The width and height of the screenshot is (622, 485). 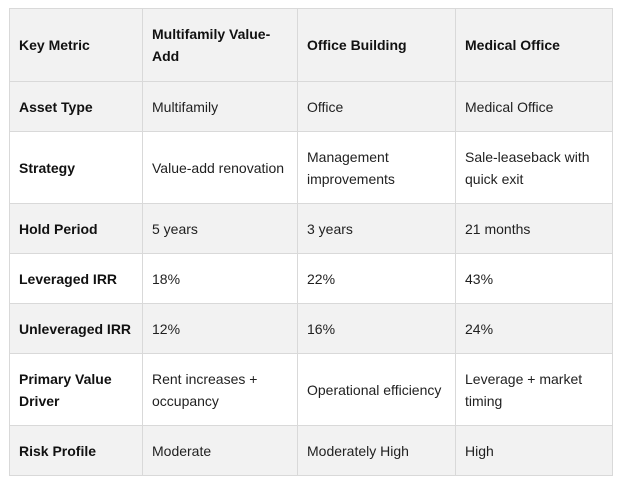 I want to click on table-cell: 22%, so click(x=376, y=278).